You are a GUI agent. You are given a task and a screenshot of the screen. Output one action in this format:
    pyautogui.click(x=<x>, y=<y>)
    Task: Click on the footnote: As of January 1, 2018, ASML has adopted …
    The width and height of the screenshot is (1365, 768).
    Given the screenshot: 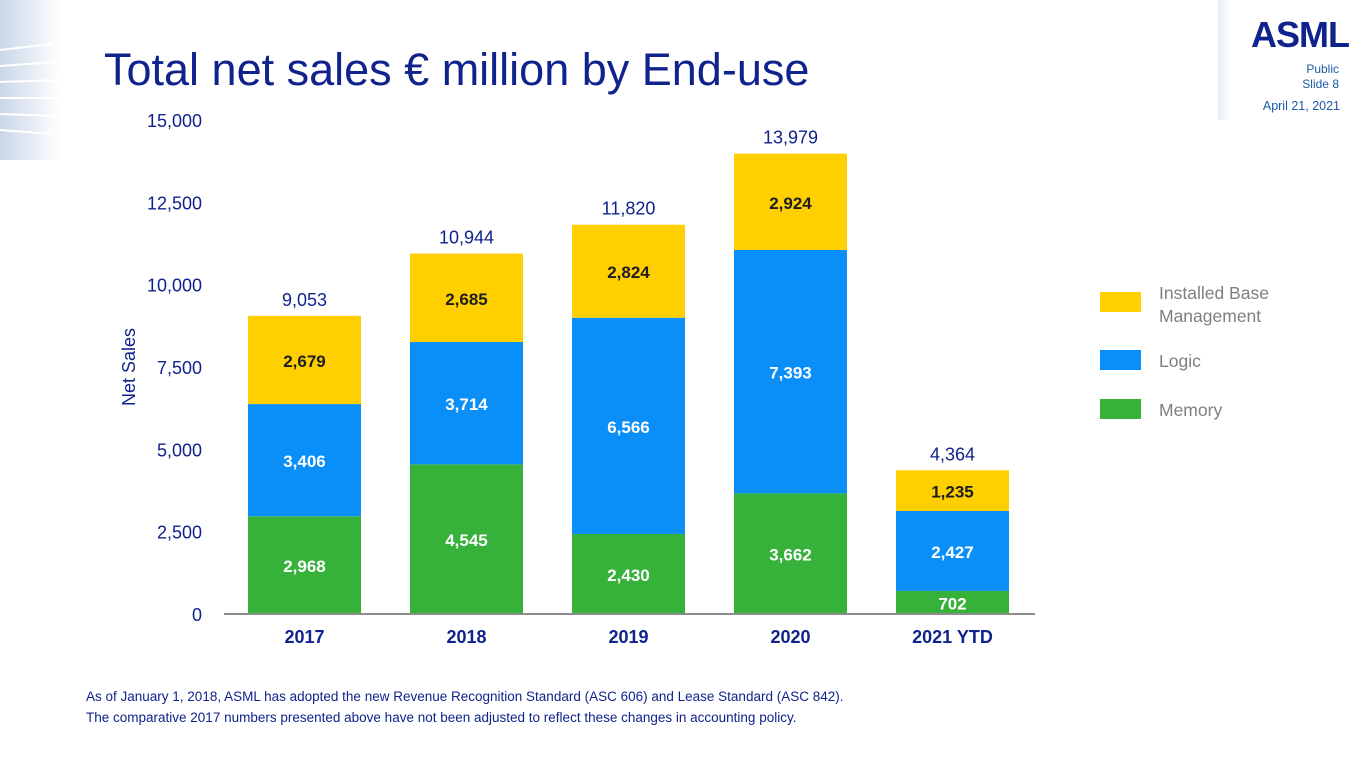 What is the action you would take?
    pyautogui.click(x=464, y=707)
    